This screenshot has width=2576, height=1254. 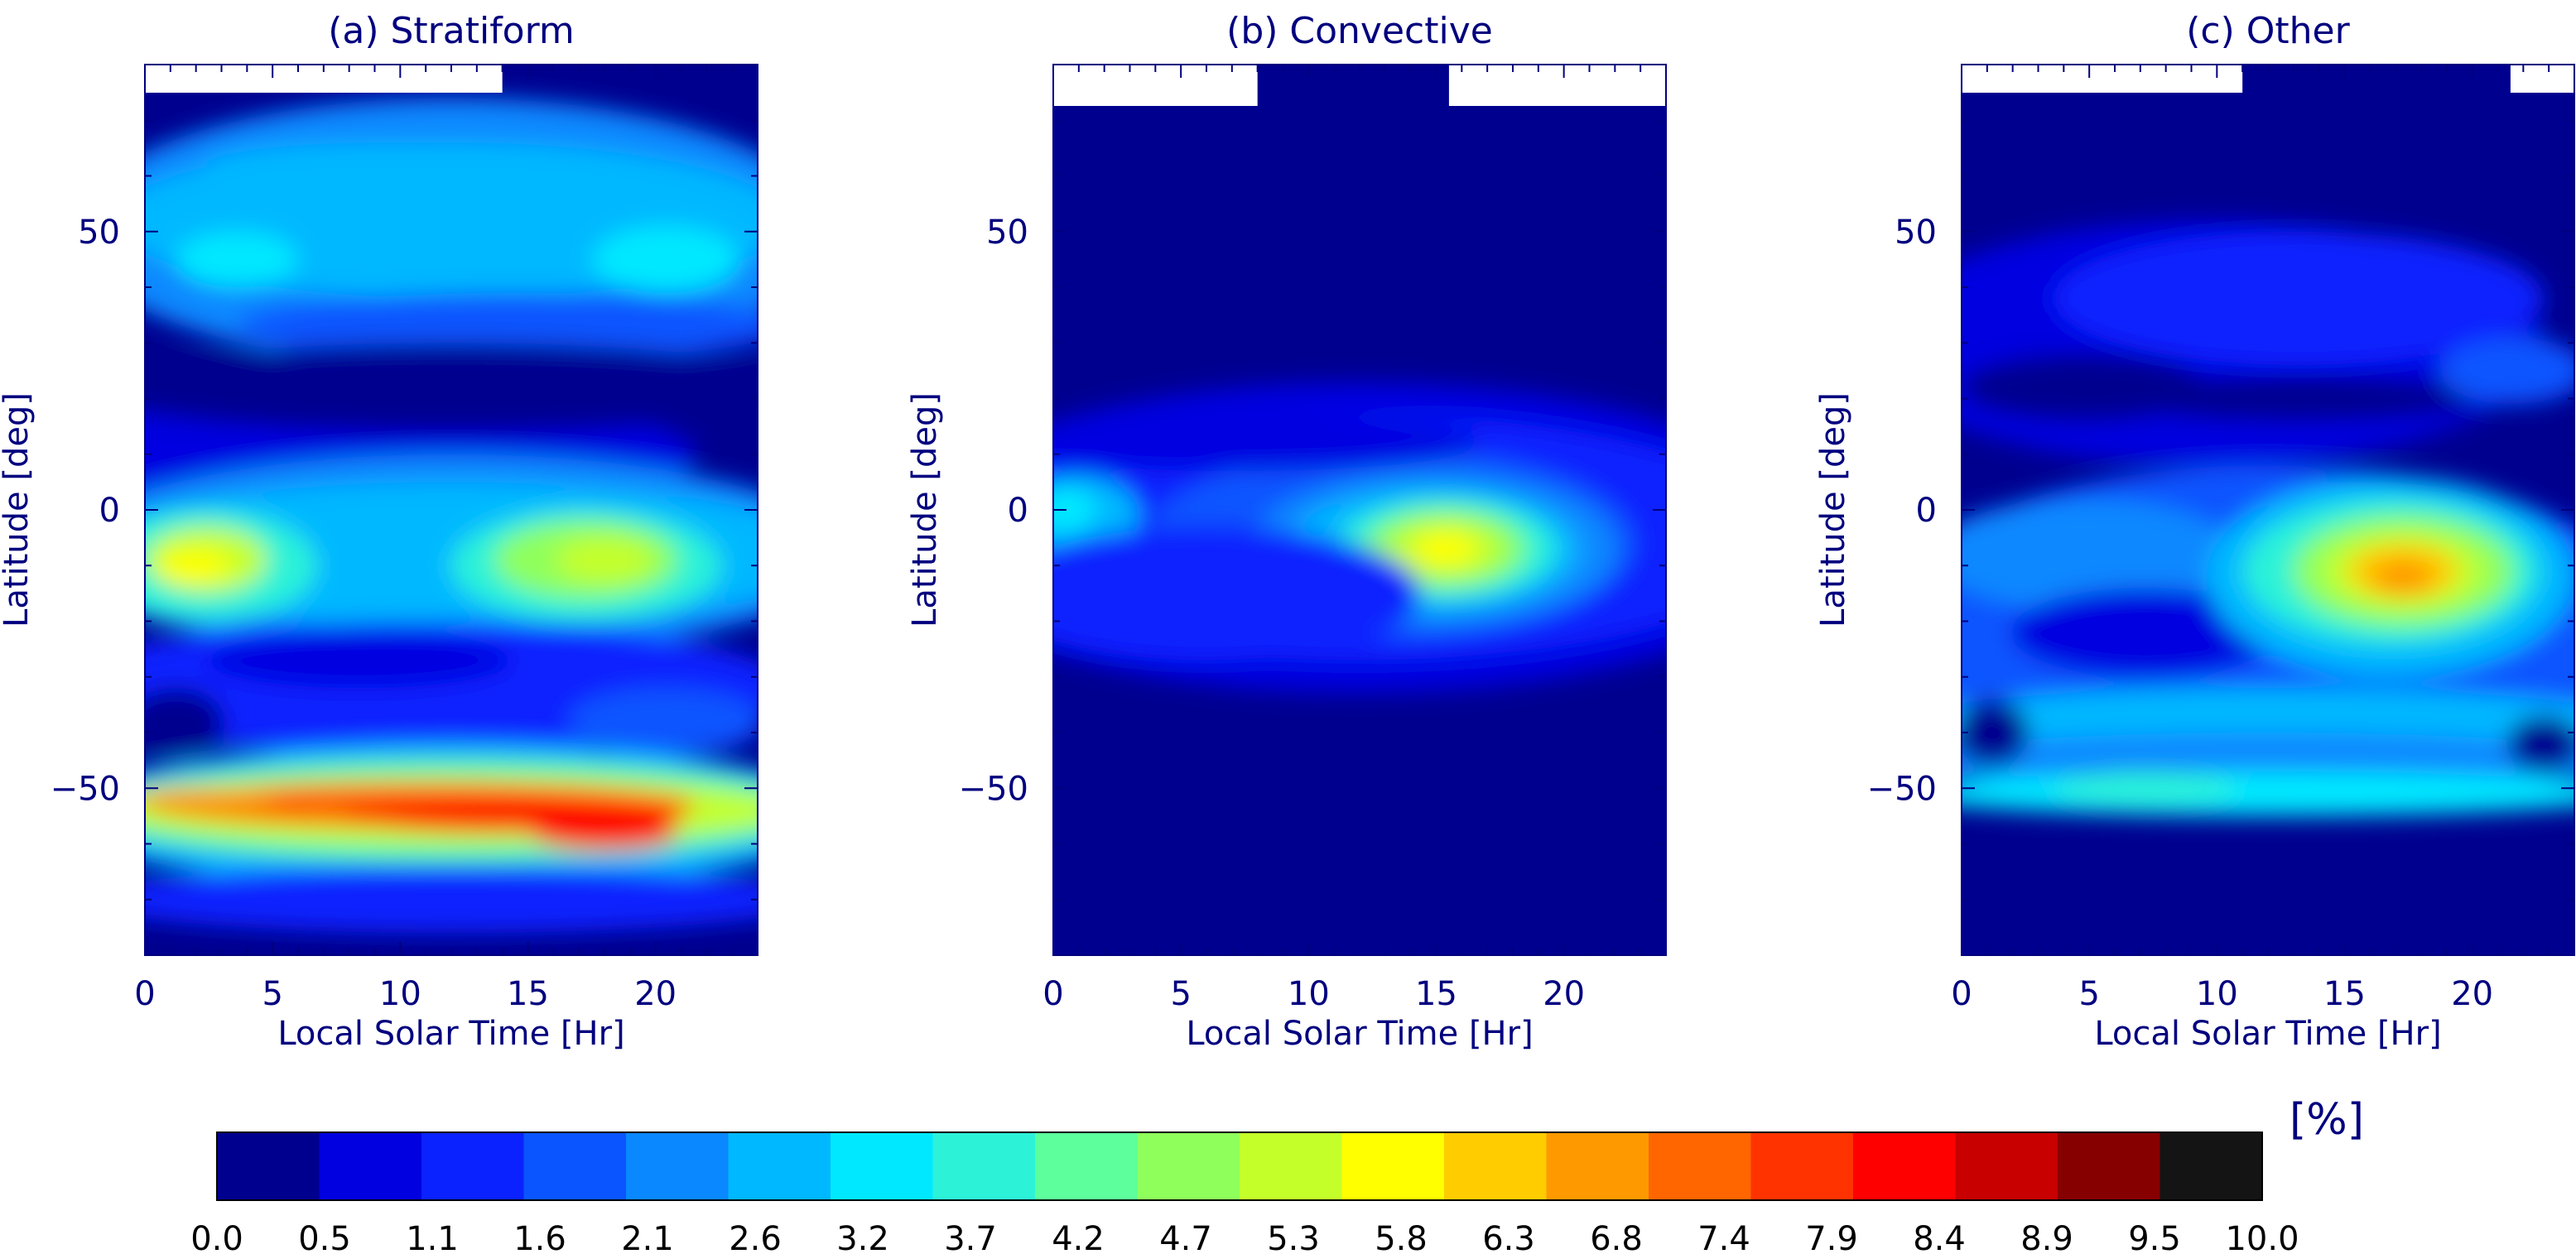 I want to click on colorbar-level-label: 8.4, so click(x=1939, y=1237).